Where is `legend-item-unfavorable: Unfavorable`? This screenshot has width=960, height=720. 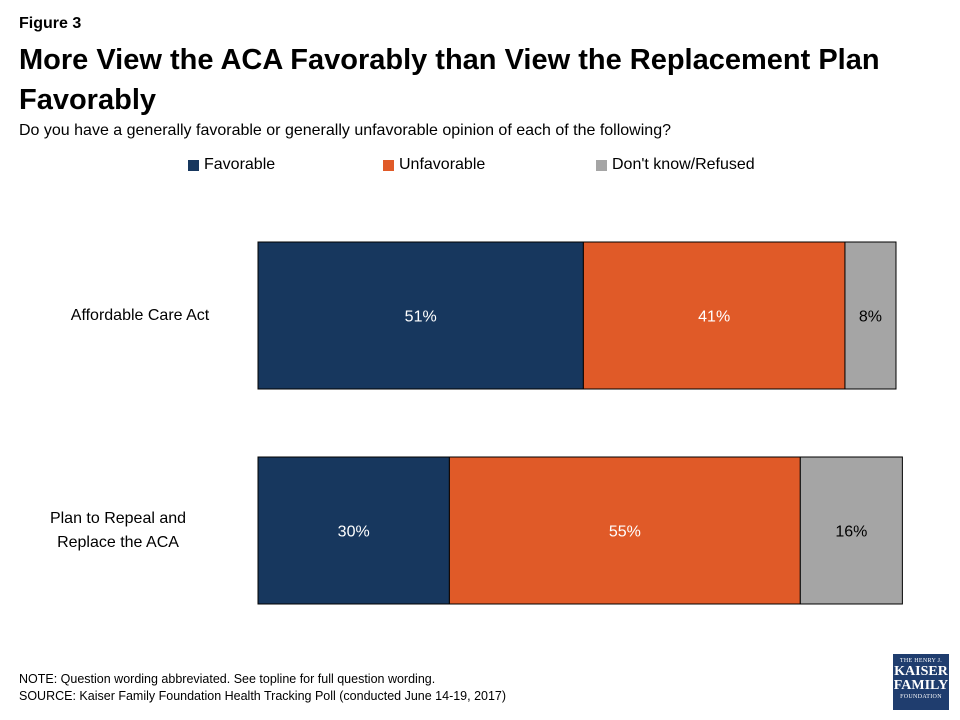
legend-item-unfavorable: Unfavorable is located at coordinates (434, 165).